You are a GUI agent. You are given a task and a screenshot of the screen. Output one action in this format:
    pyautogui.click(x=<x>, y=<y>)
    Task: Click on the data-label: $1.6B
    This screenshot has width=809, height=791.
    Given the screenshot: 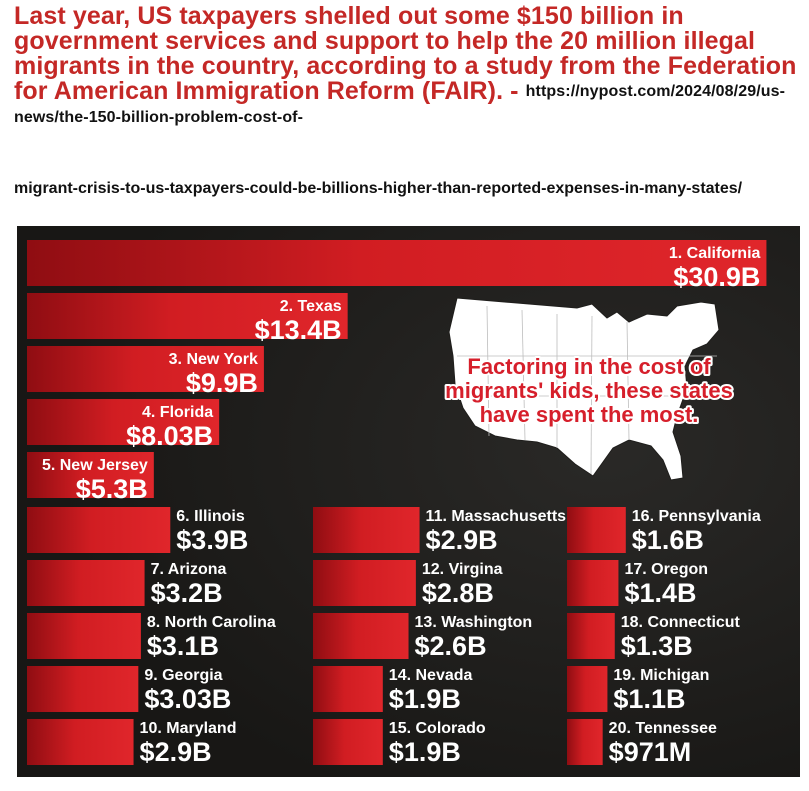 What is the action you would take?
    pyautogui.click(x=668, y=540)
    